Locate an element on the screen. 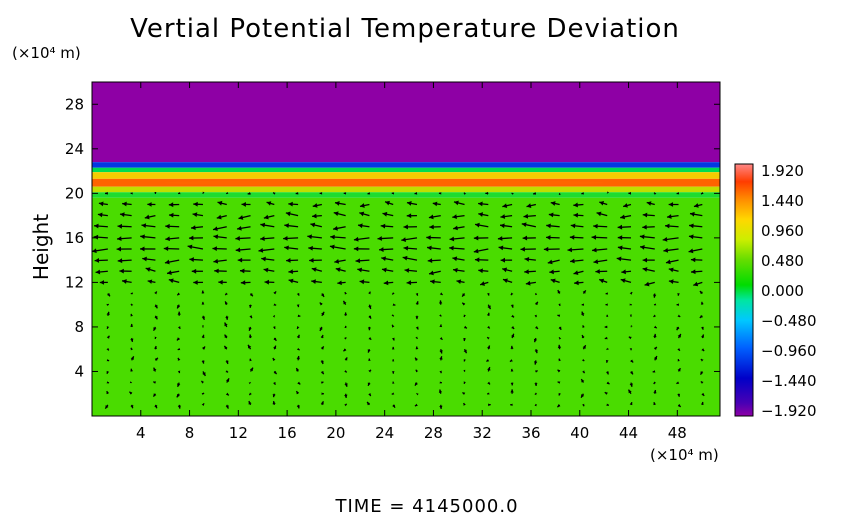  colorbar-tick-label: −0.480 is located at coordinates (789, 321).